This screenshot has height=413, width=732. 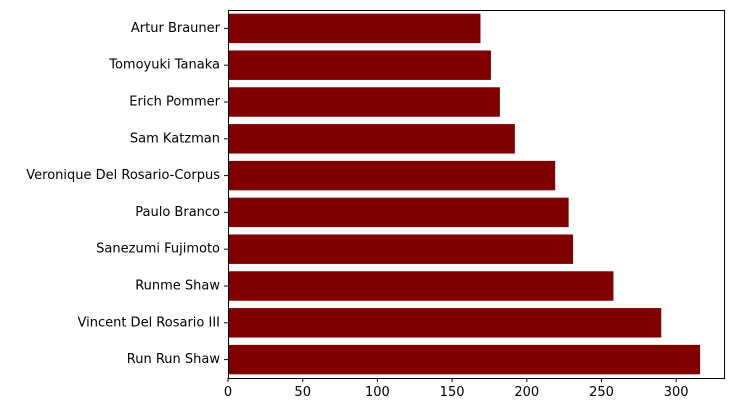 What do you see at coordinates (601, 392) in the screenshot?
I see `x-tick-label: 250` at bounding box center [601, 392].